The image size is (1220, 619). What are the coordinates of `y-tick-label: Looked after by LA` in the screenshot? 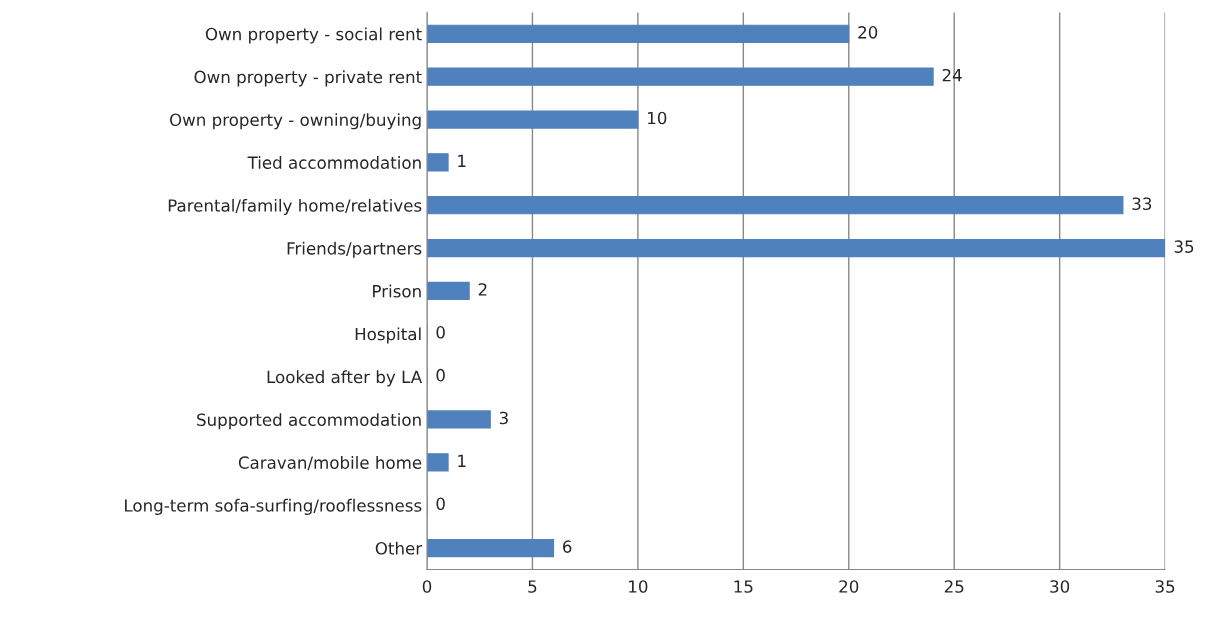 It's located at (344, 378).